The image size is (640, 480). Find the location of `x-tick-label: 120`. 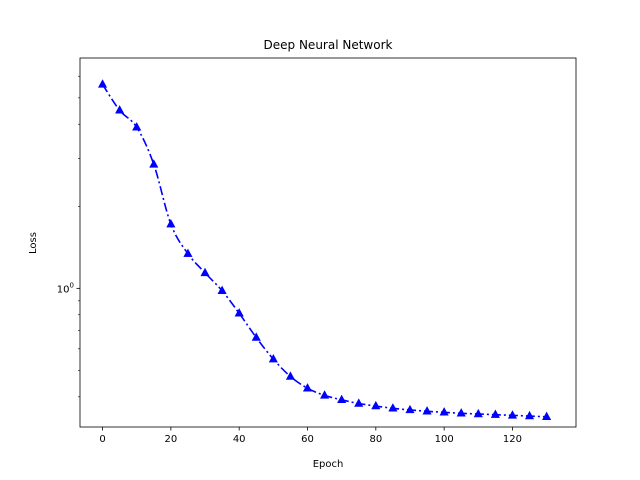

x-tick-label: 120 is located at coordinates (512, 439).